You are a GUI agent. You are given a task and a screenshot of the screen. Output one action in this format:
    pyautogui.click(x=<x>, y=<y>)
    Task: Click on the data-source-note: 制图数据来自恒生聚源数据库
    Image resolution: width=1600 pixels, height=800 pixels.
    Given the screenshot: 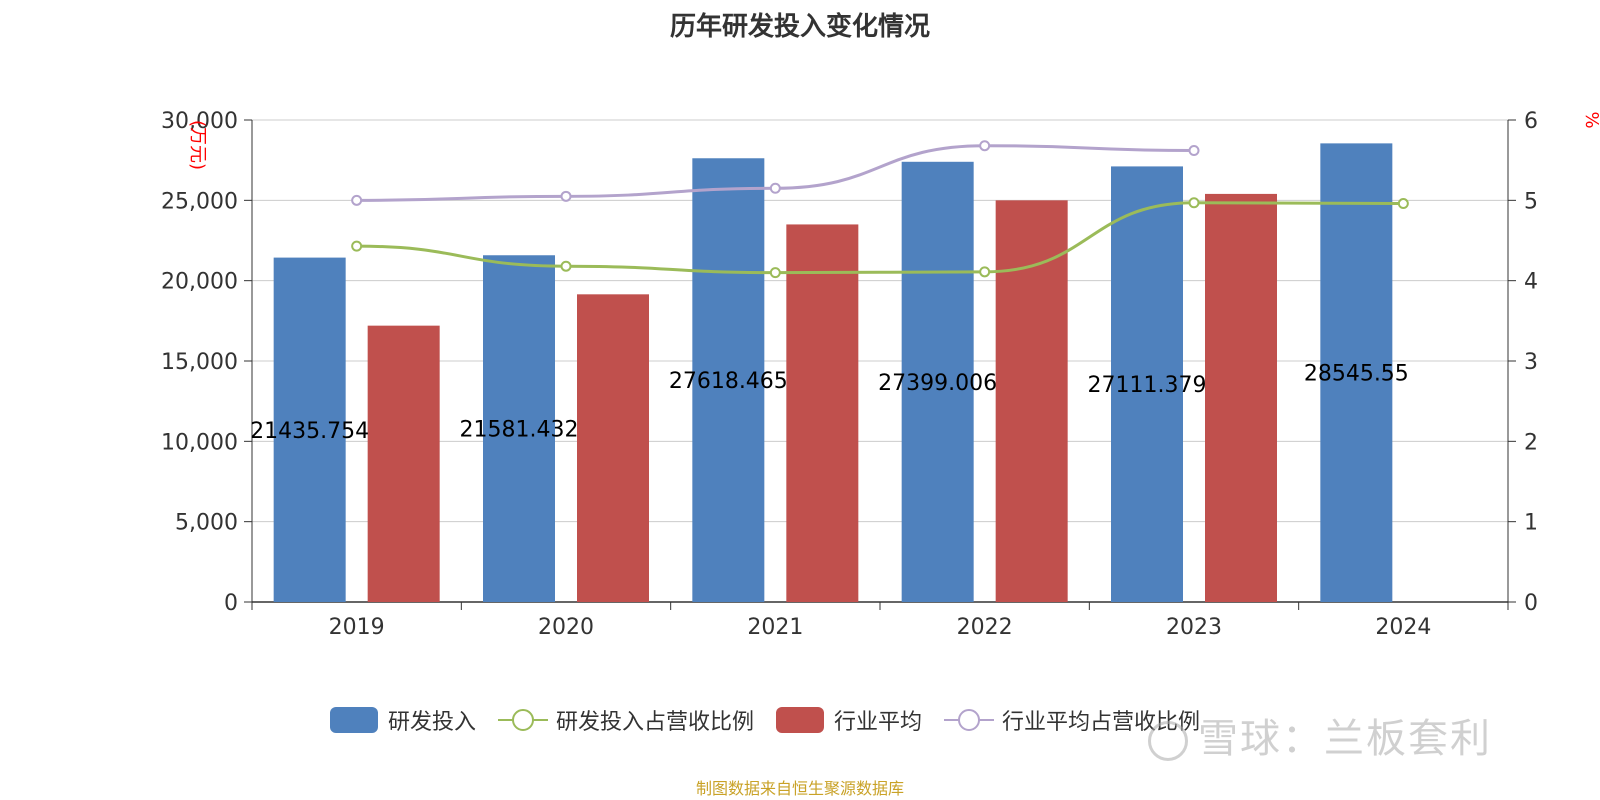 What is the action you would take?
    pyautogui.click(x=799, y=788)
    